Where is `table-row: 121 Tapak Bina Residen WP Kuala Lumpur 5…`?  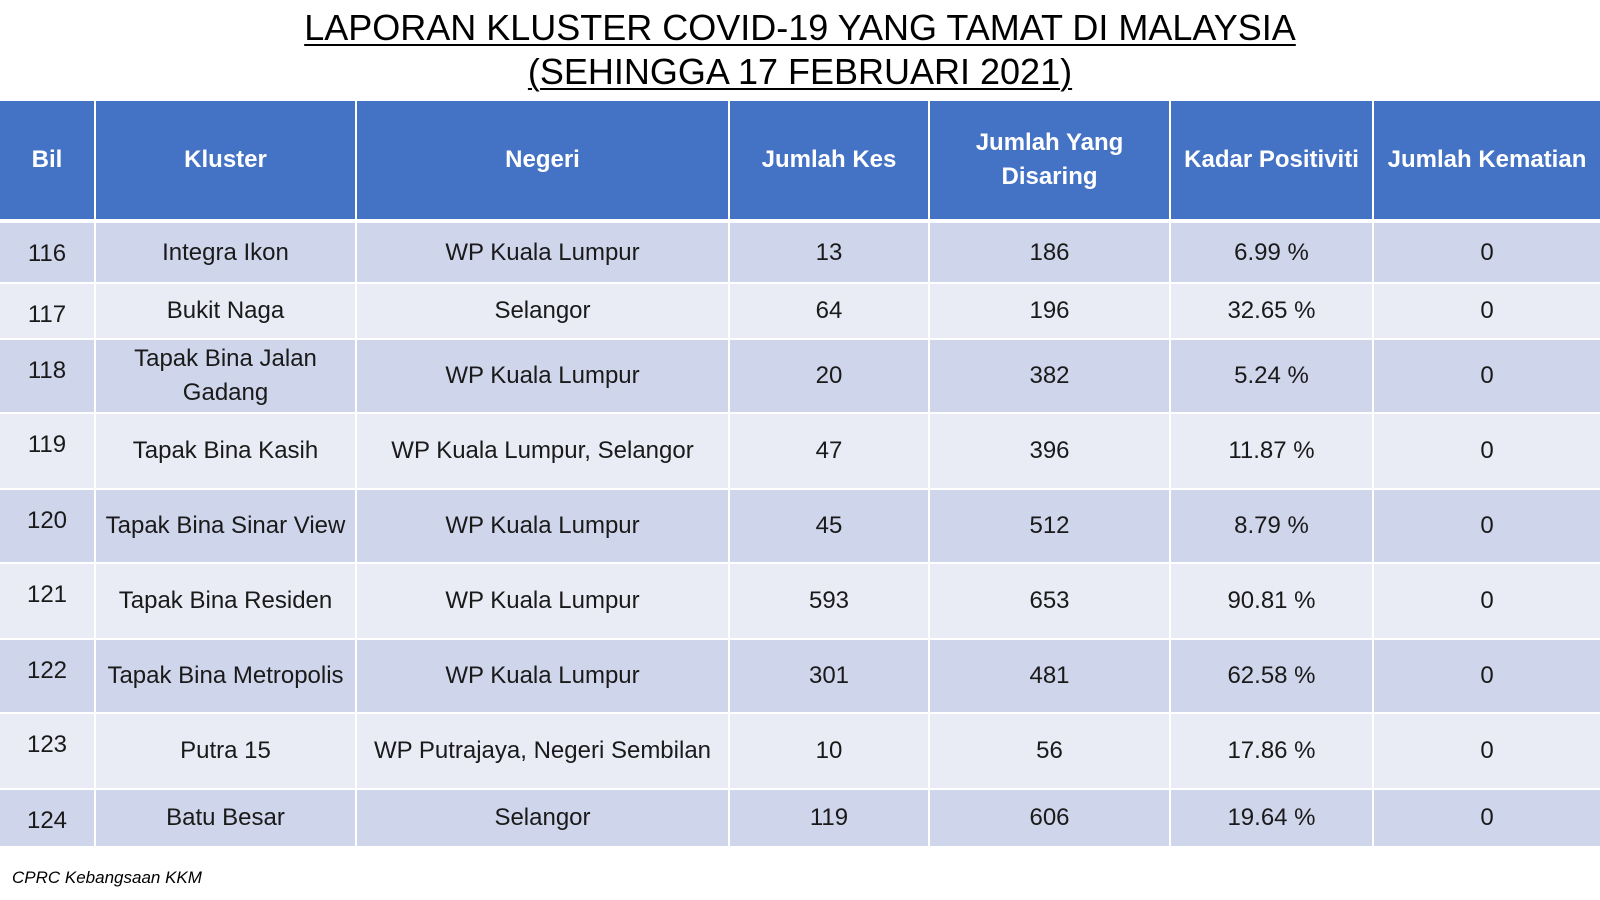
table-row: 121 Tapak Bina Residen WP Kuala Lumpur 5… is located at coordinates (800, 602).